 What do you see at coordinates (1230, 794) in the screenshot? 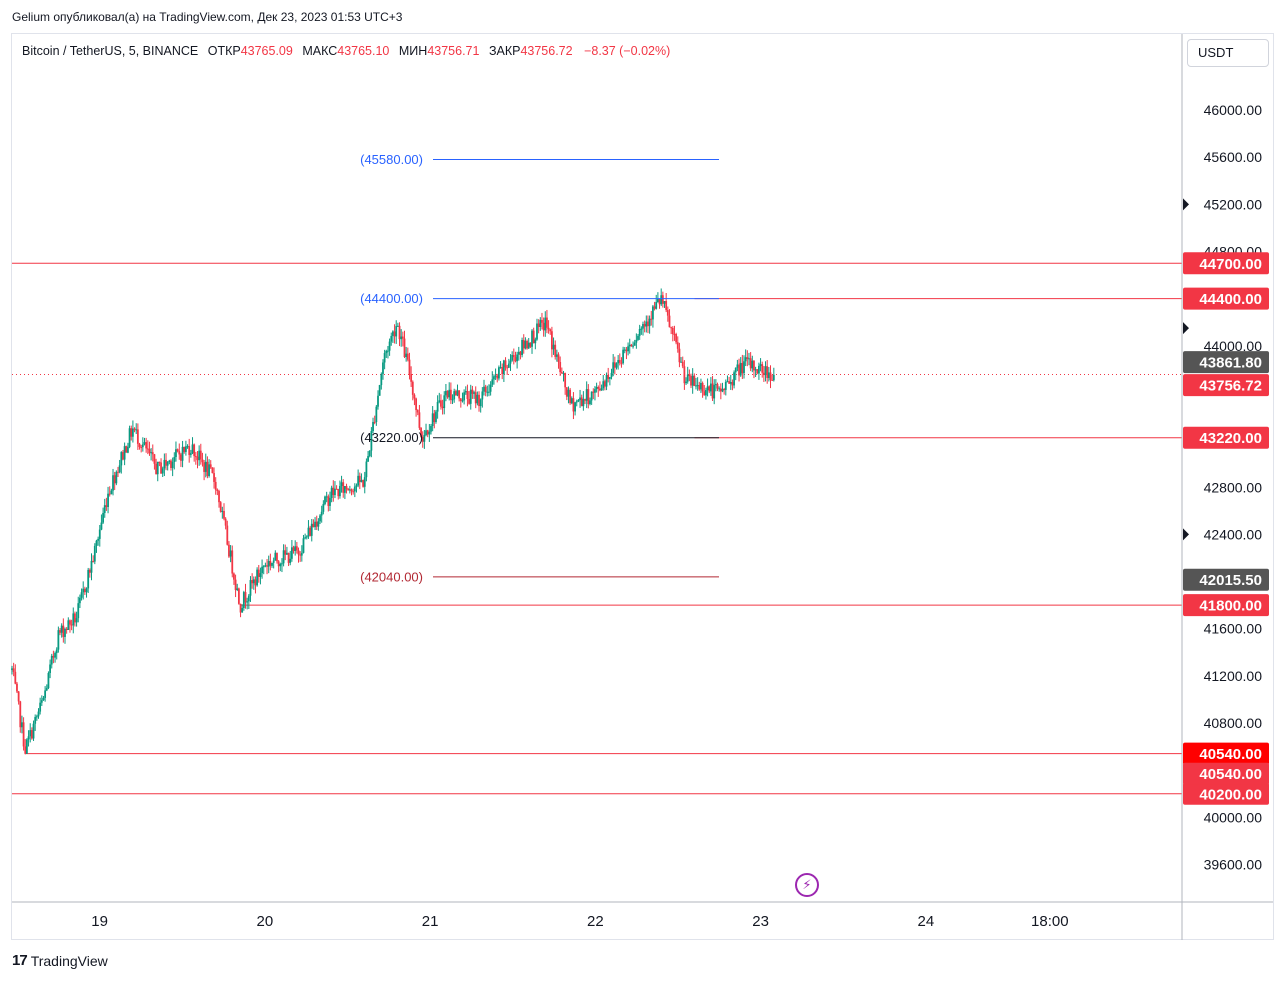
I see `level-price-tag-label: 40200.00` at bounding box center [1230, 794].